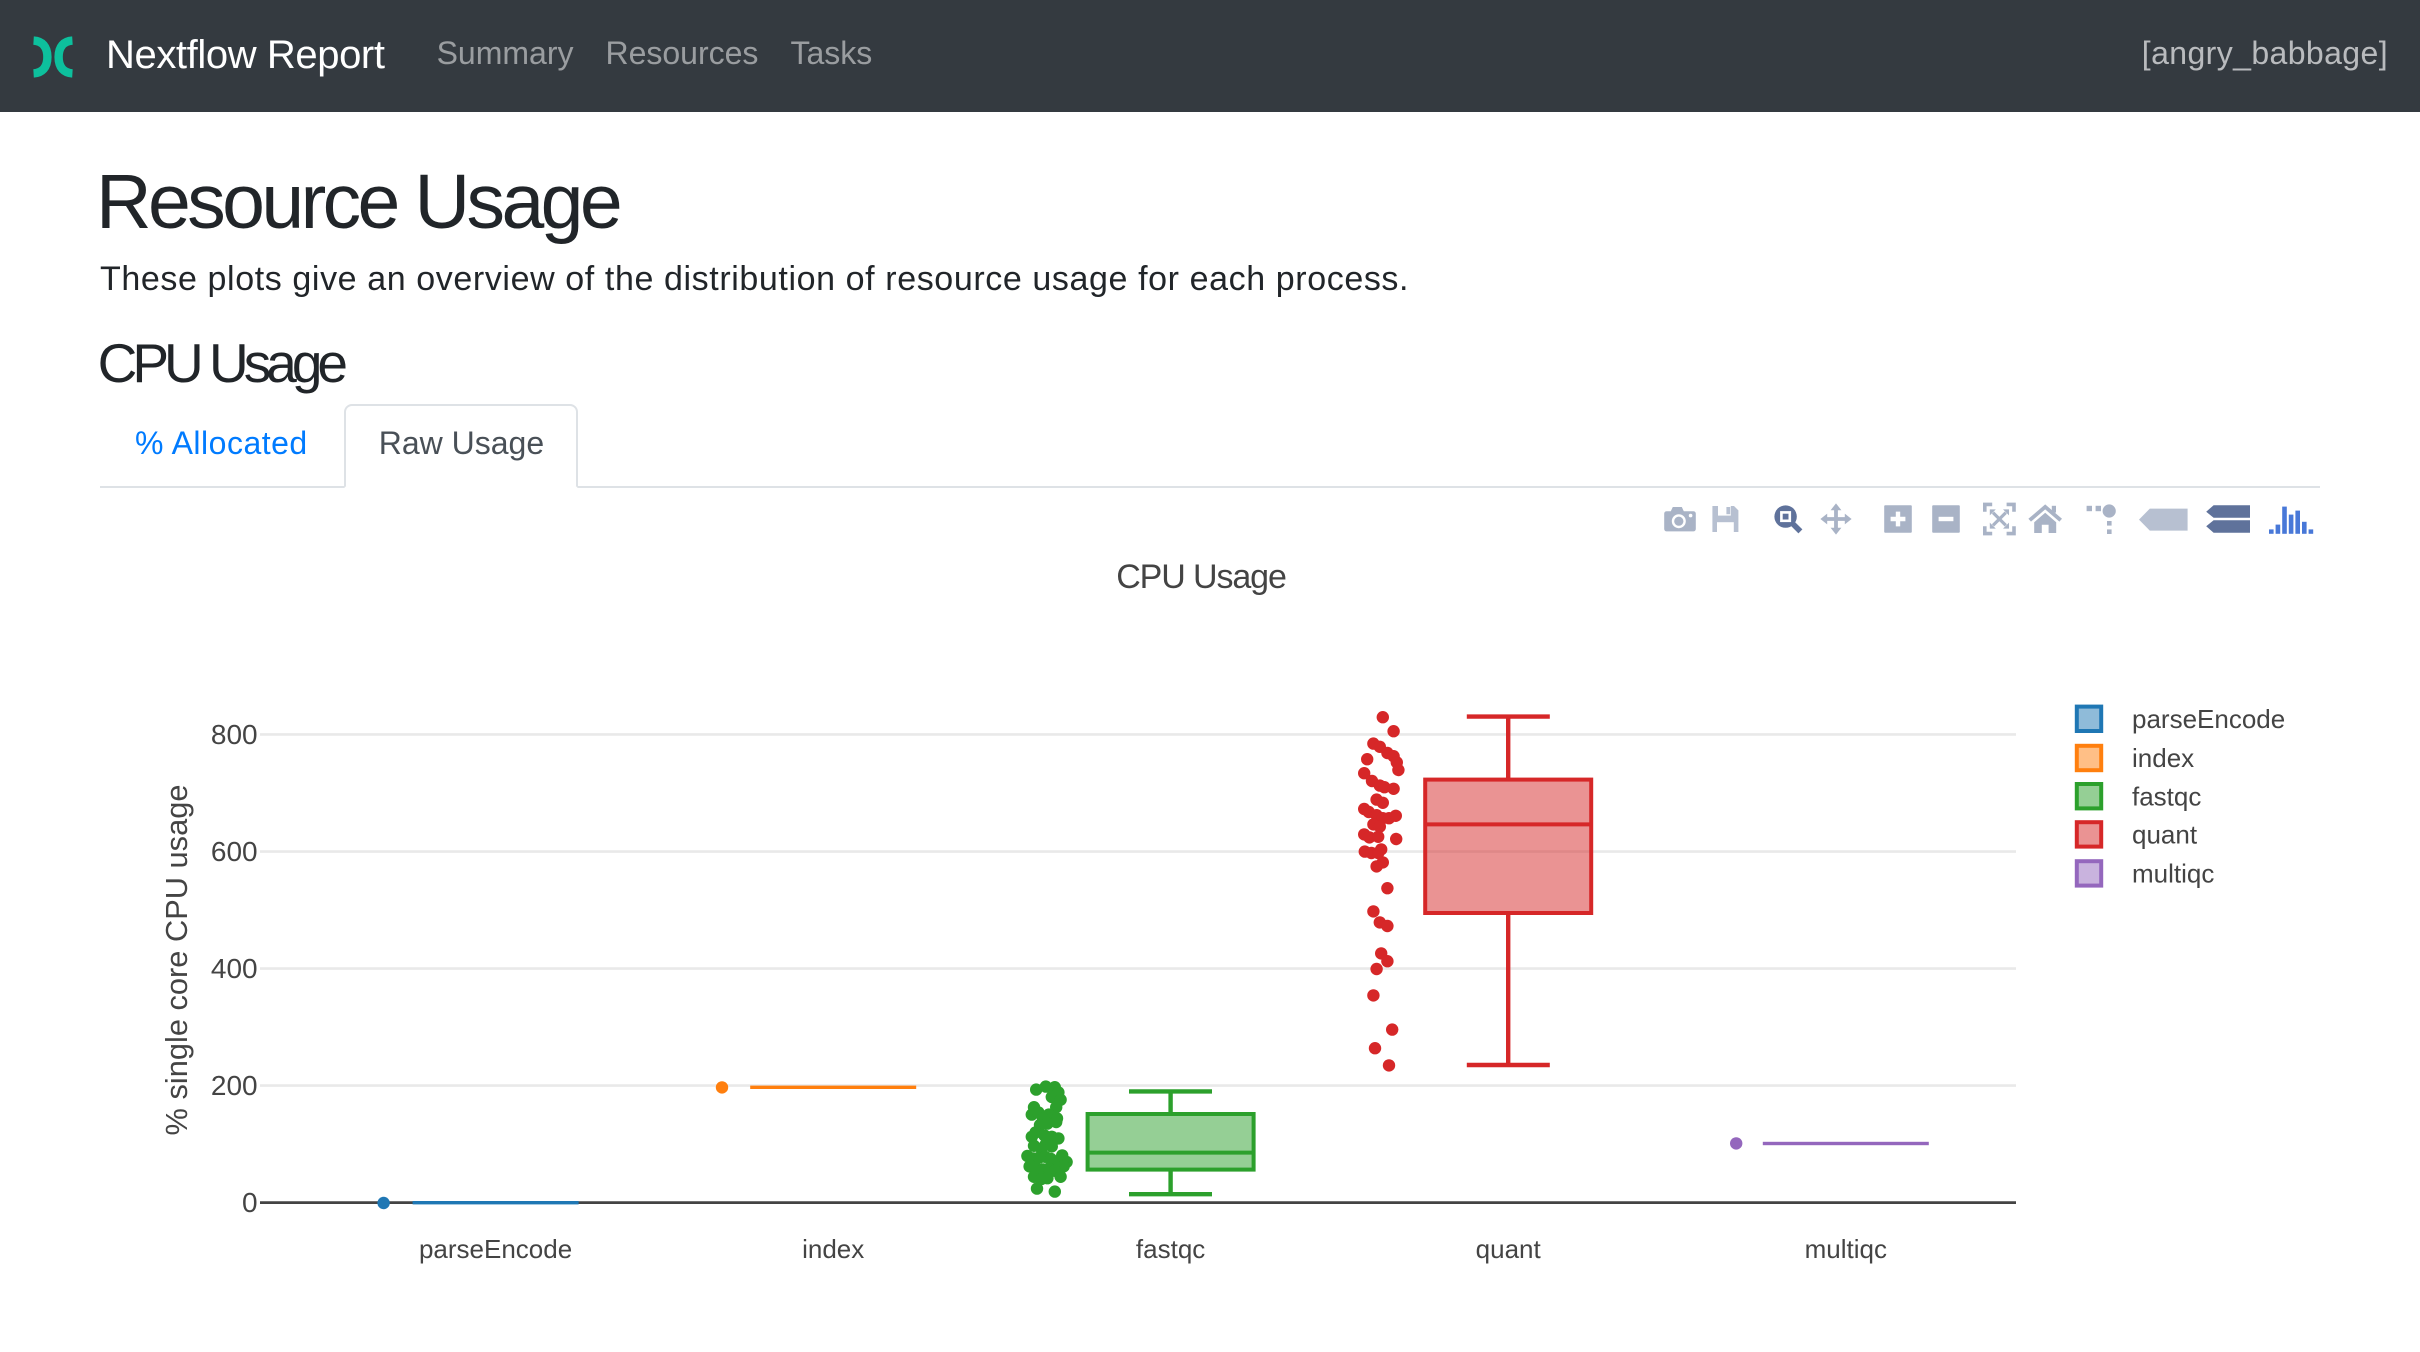 The height and width of the screenshot is (1352, 2420). I want to click on svg-text: % single core CPU usage, so click(176, 960).